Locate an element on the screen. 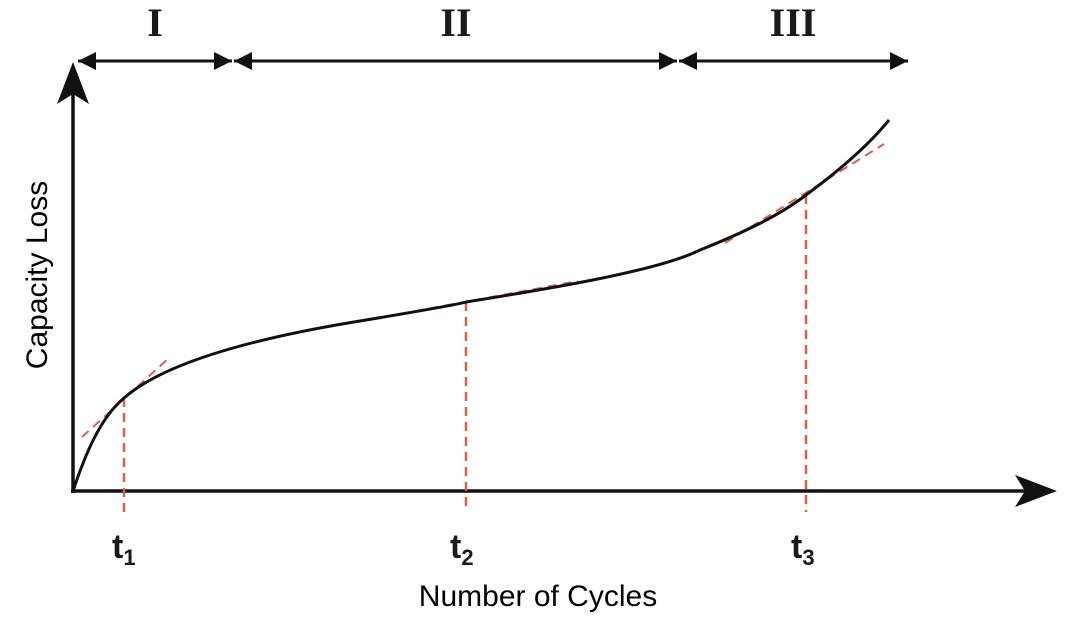 The height and width of the screenshot is (640, 1076). y-axis-arrowhead is located at coordinates (73, 83).